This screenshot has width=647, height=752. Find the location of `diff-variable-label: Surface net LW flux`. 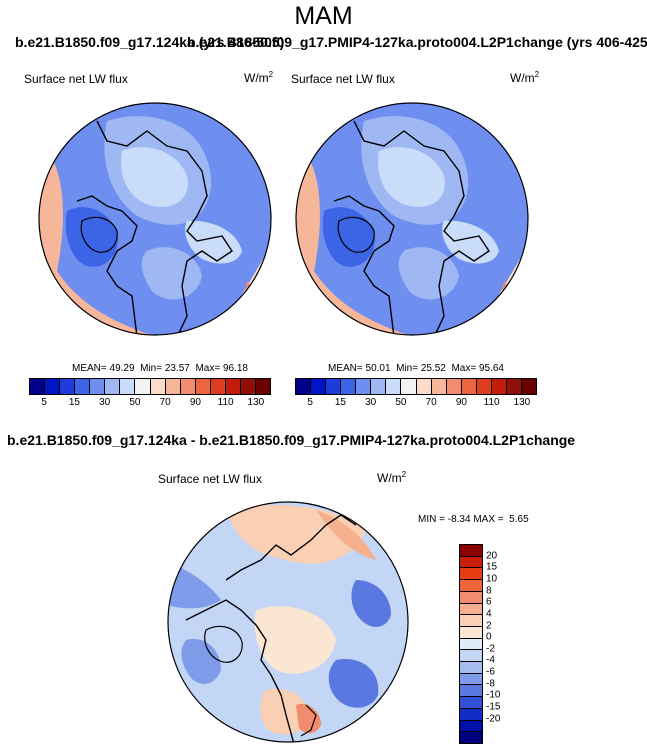

diff-variable-label: Surface net LW flux is located at coordinates (210, 479).